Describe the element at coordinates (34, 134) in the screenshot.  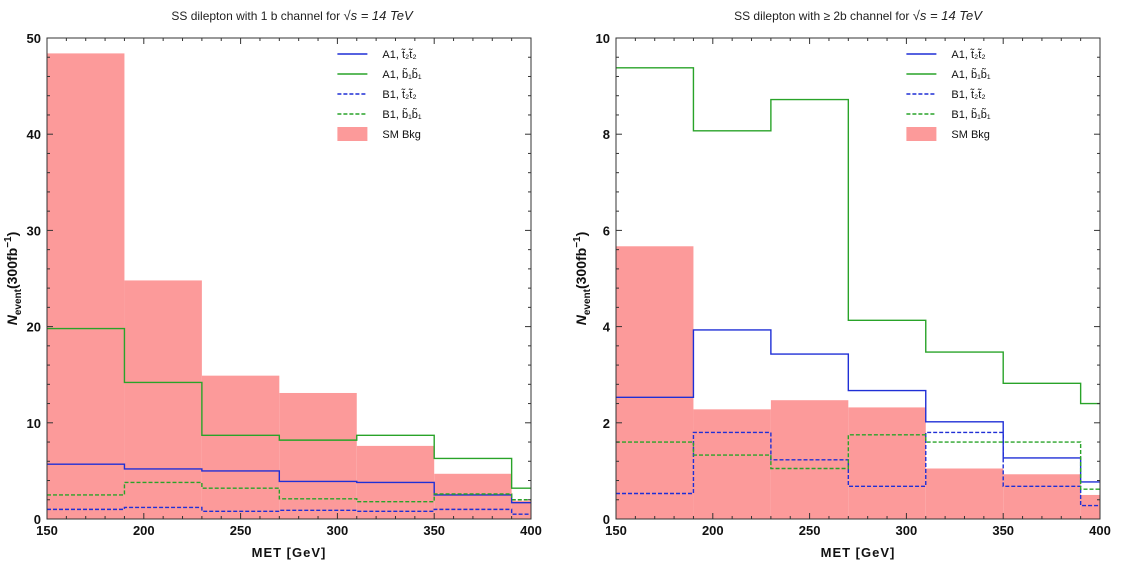
I see `y-tick-label: 40` at that location.